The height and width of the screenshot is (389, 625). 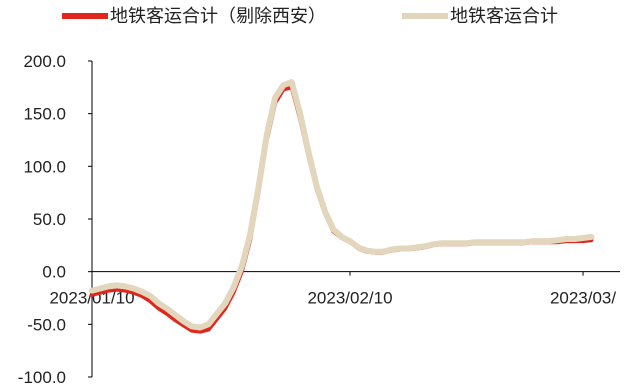 What do you see at coordinates (583, 298) in the screenshot?
I see `x-tick-label: 2023/03/` at bounding box center [583, 298].